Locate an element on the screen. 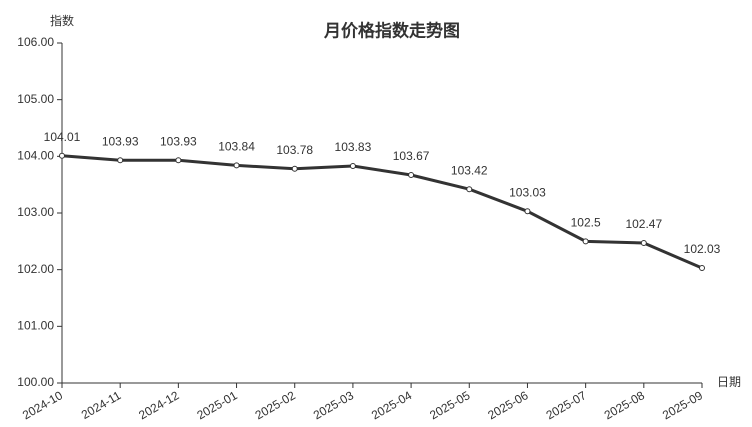  y-axis-label: 指数 is located at coordinates (62, 20).